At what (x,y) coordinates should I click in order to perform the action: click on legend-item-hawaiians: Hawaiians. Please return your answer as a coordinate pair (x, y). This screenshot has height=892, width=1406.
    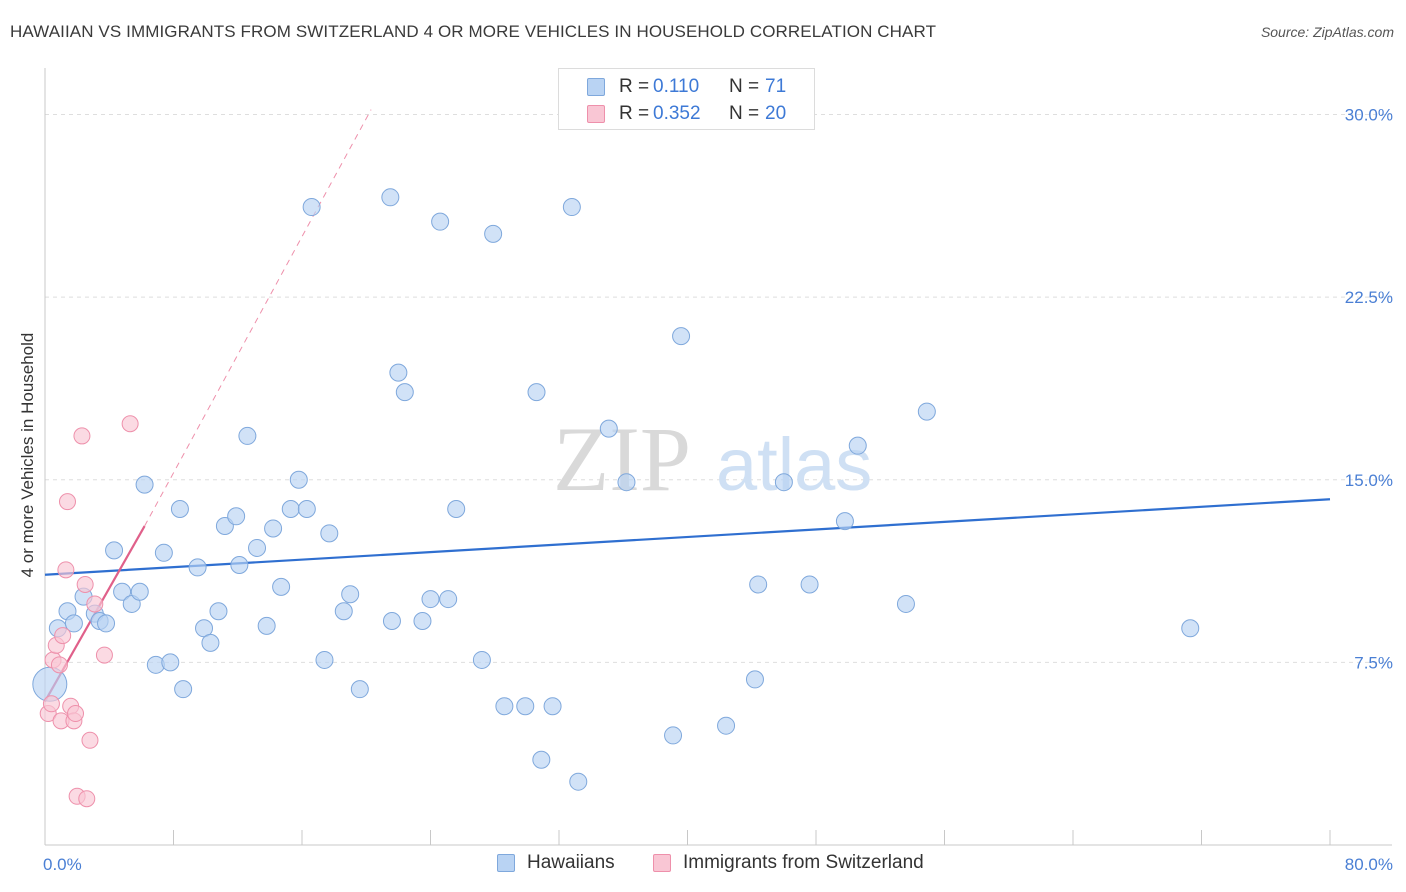
    Looking at the image, I should click on (556, 863).